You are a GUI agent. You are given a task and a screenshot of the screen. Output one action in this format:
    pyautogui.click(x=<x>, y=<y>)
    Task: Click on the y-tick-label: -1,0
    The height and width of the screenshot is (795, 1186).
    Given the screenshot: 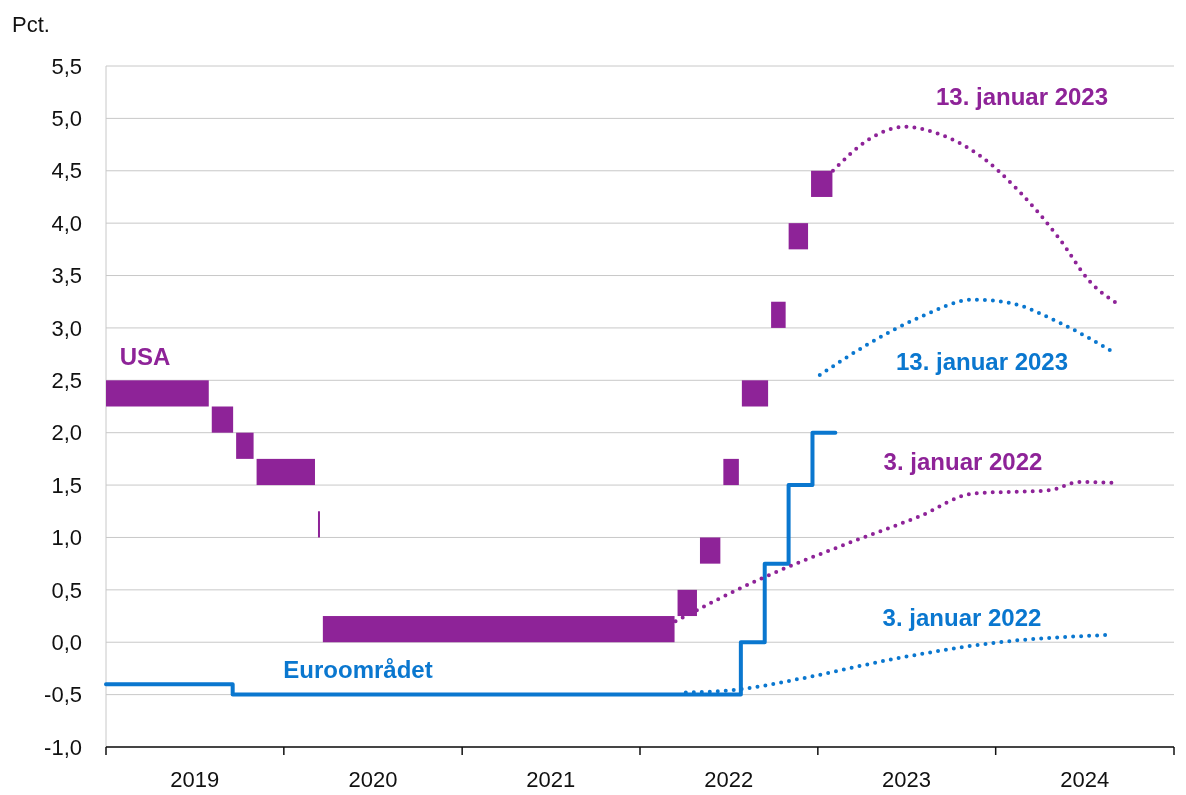 What is the action you would take?
    pyautogui.click(x=63, y=747)
    